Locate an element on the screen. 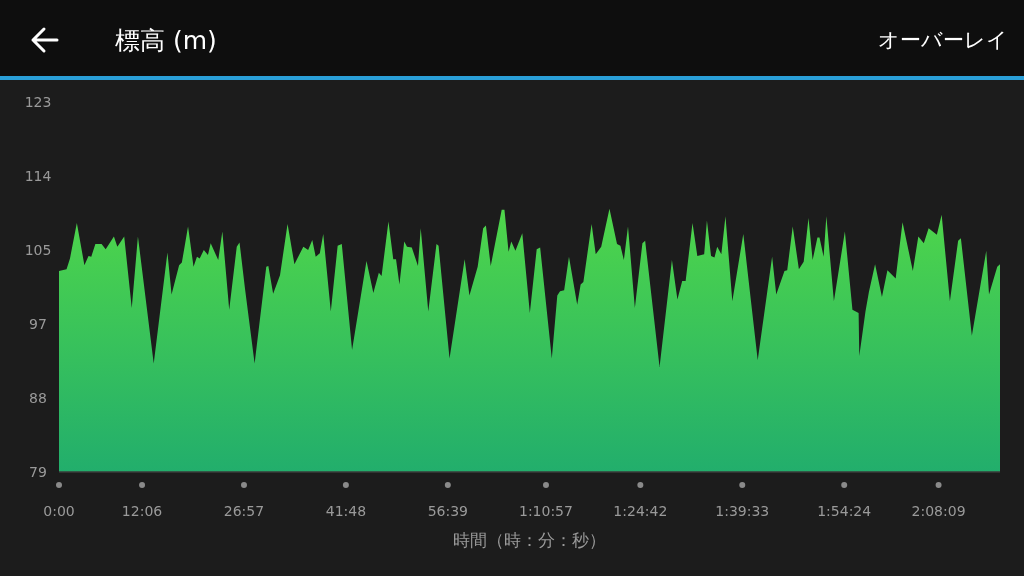 This screenshot has height=576, width=1024. x-axis-title: 時間（時：分：秒） is located at coordinates (529, 540).